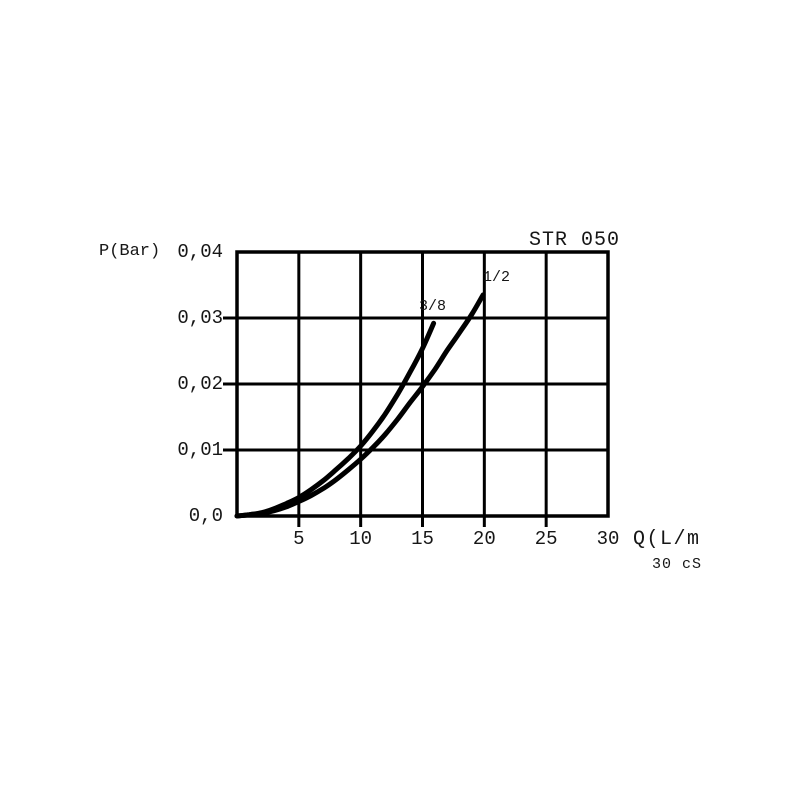  I want to click on y-tick-label: 0,02, so click(200, 383).